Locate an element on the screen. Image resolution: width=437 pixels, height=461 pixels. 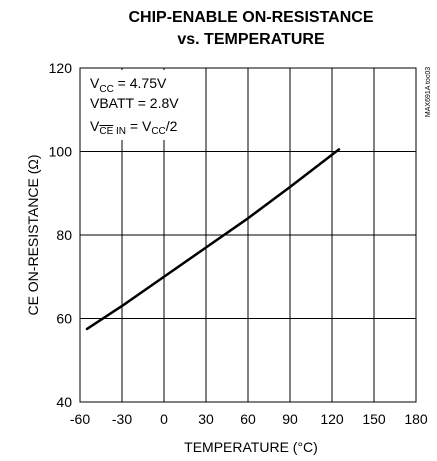
x-tick-label: -30 is located at coordinates (122, 419).